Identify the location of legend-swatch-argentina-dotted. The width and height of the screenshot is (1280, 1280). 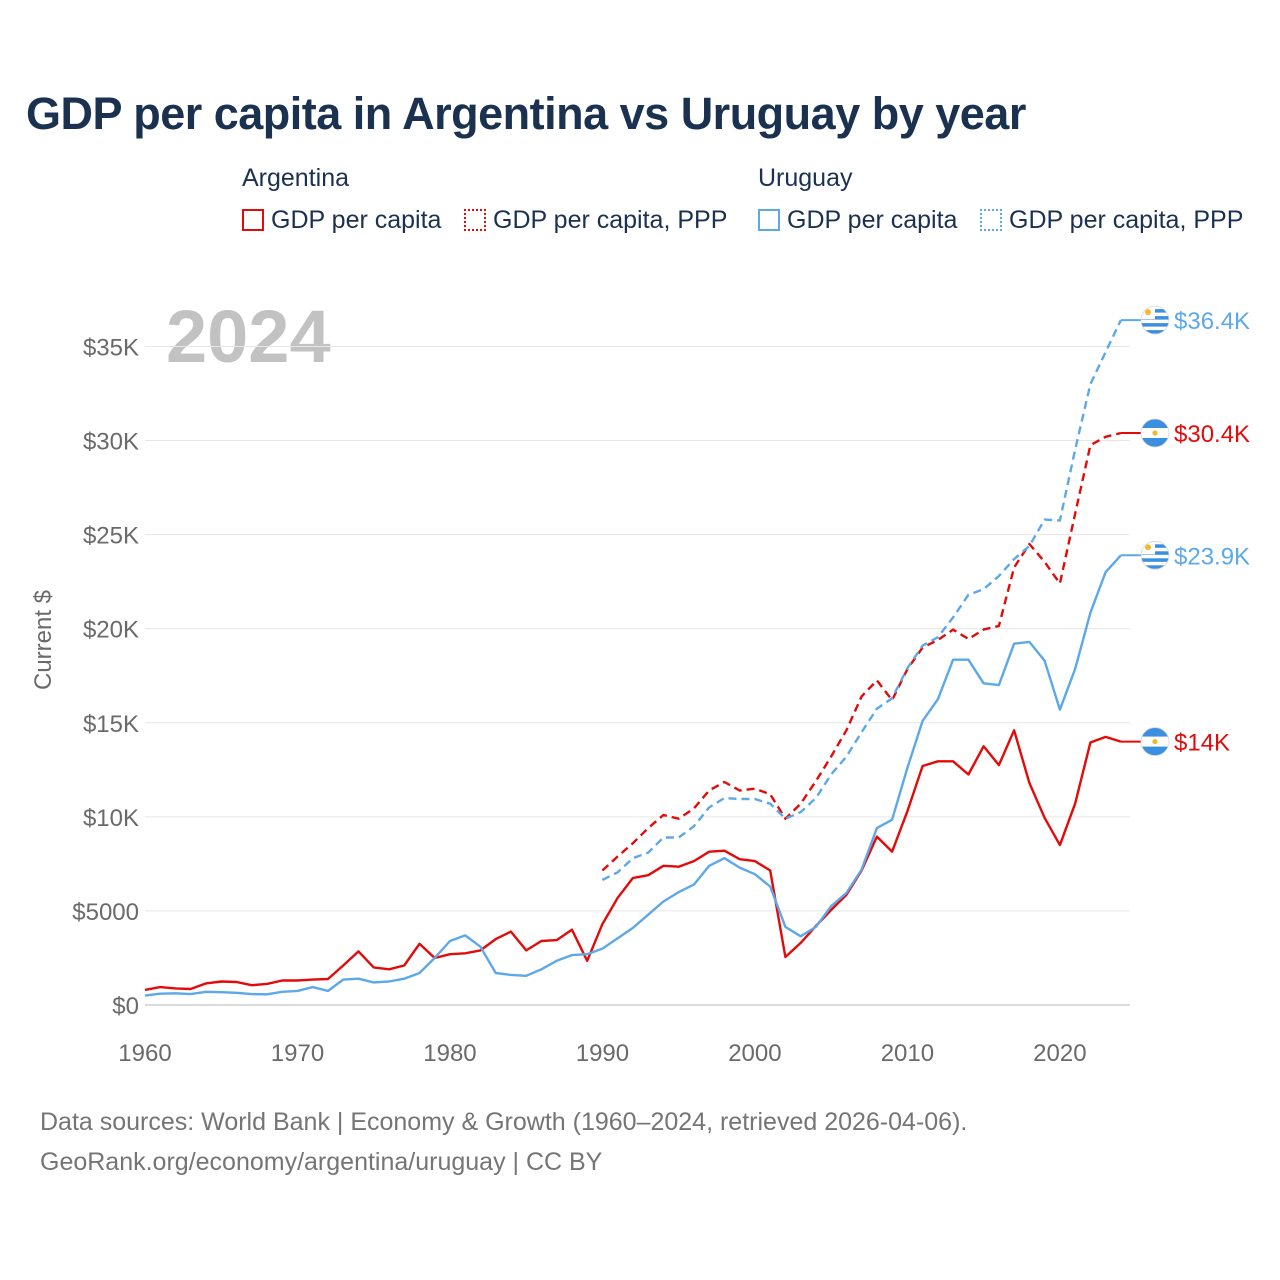
(475, 220).